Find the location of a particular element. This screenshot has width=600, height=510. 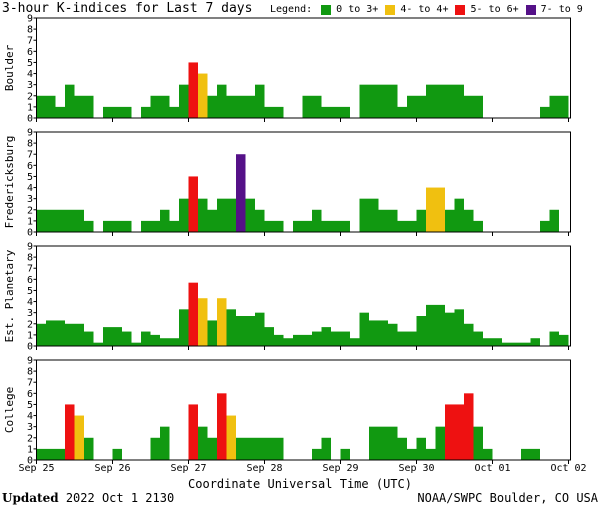

y-tick-label-college-3: 3 is located at coordinates (30, 427).